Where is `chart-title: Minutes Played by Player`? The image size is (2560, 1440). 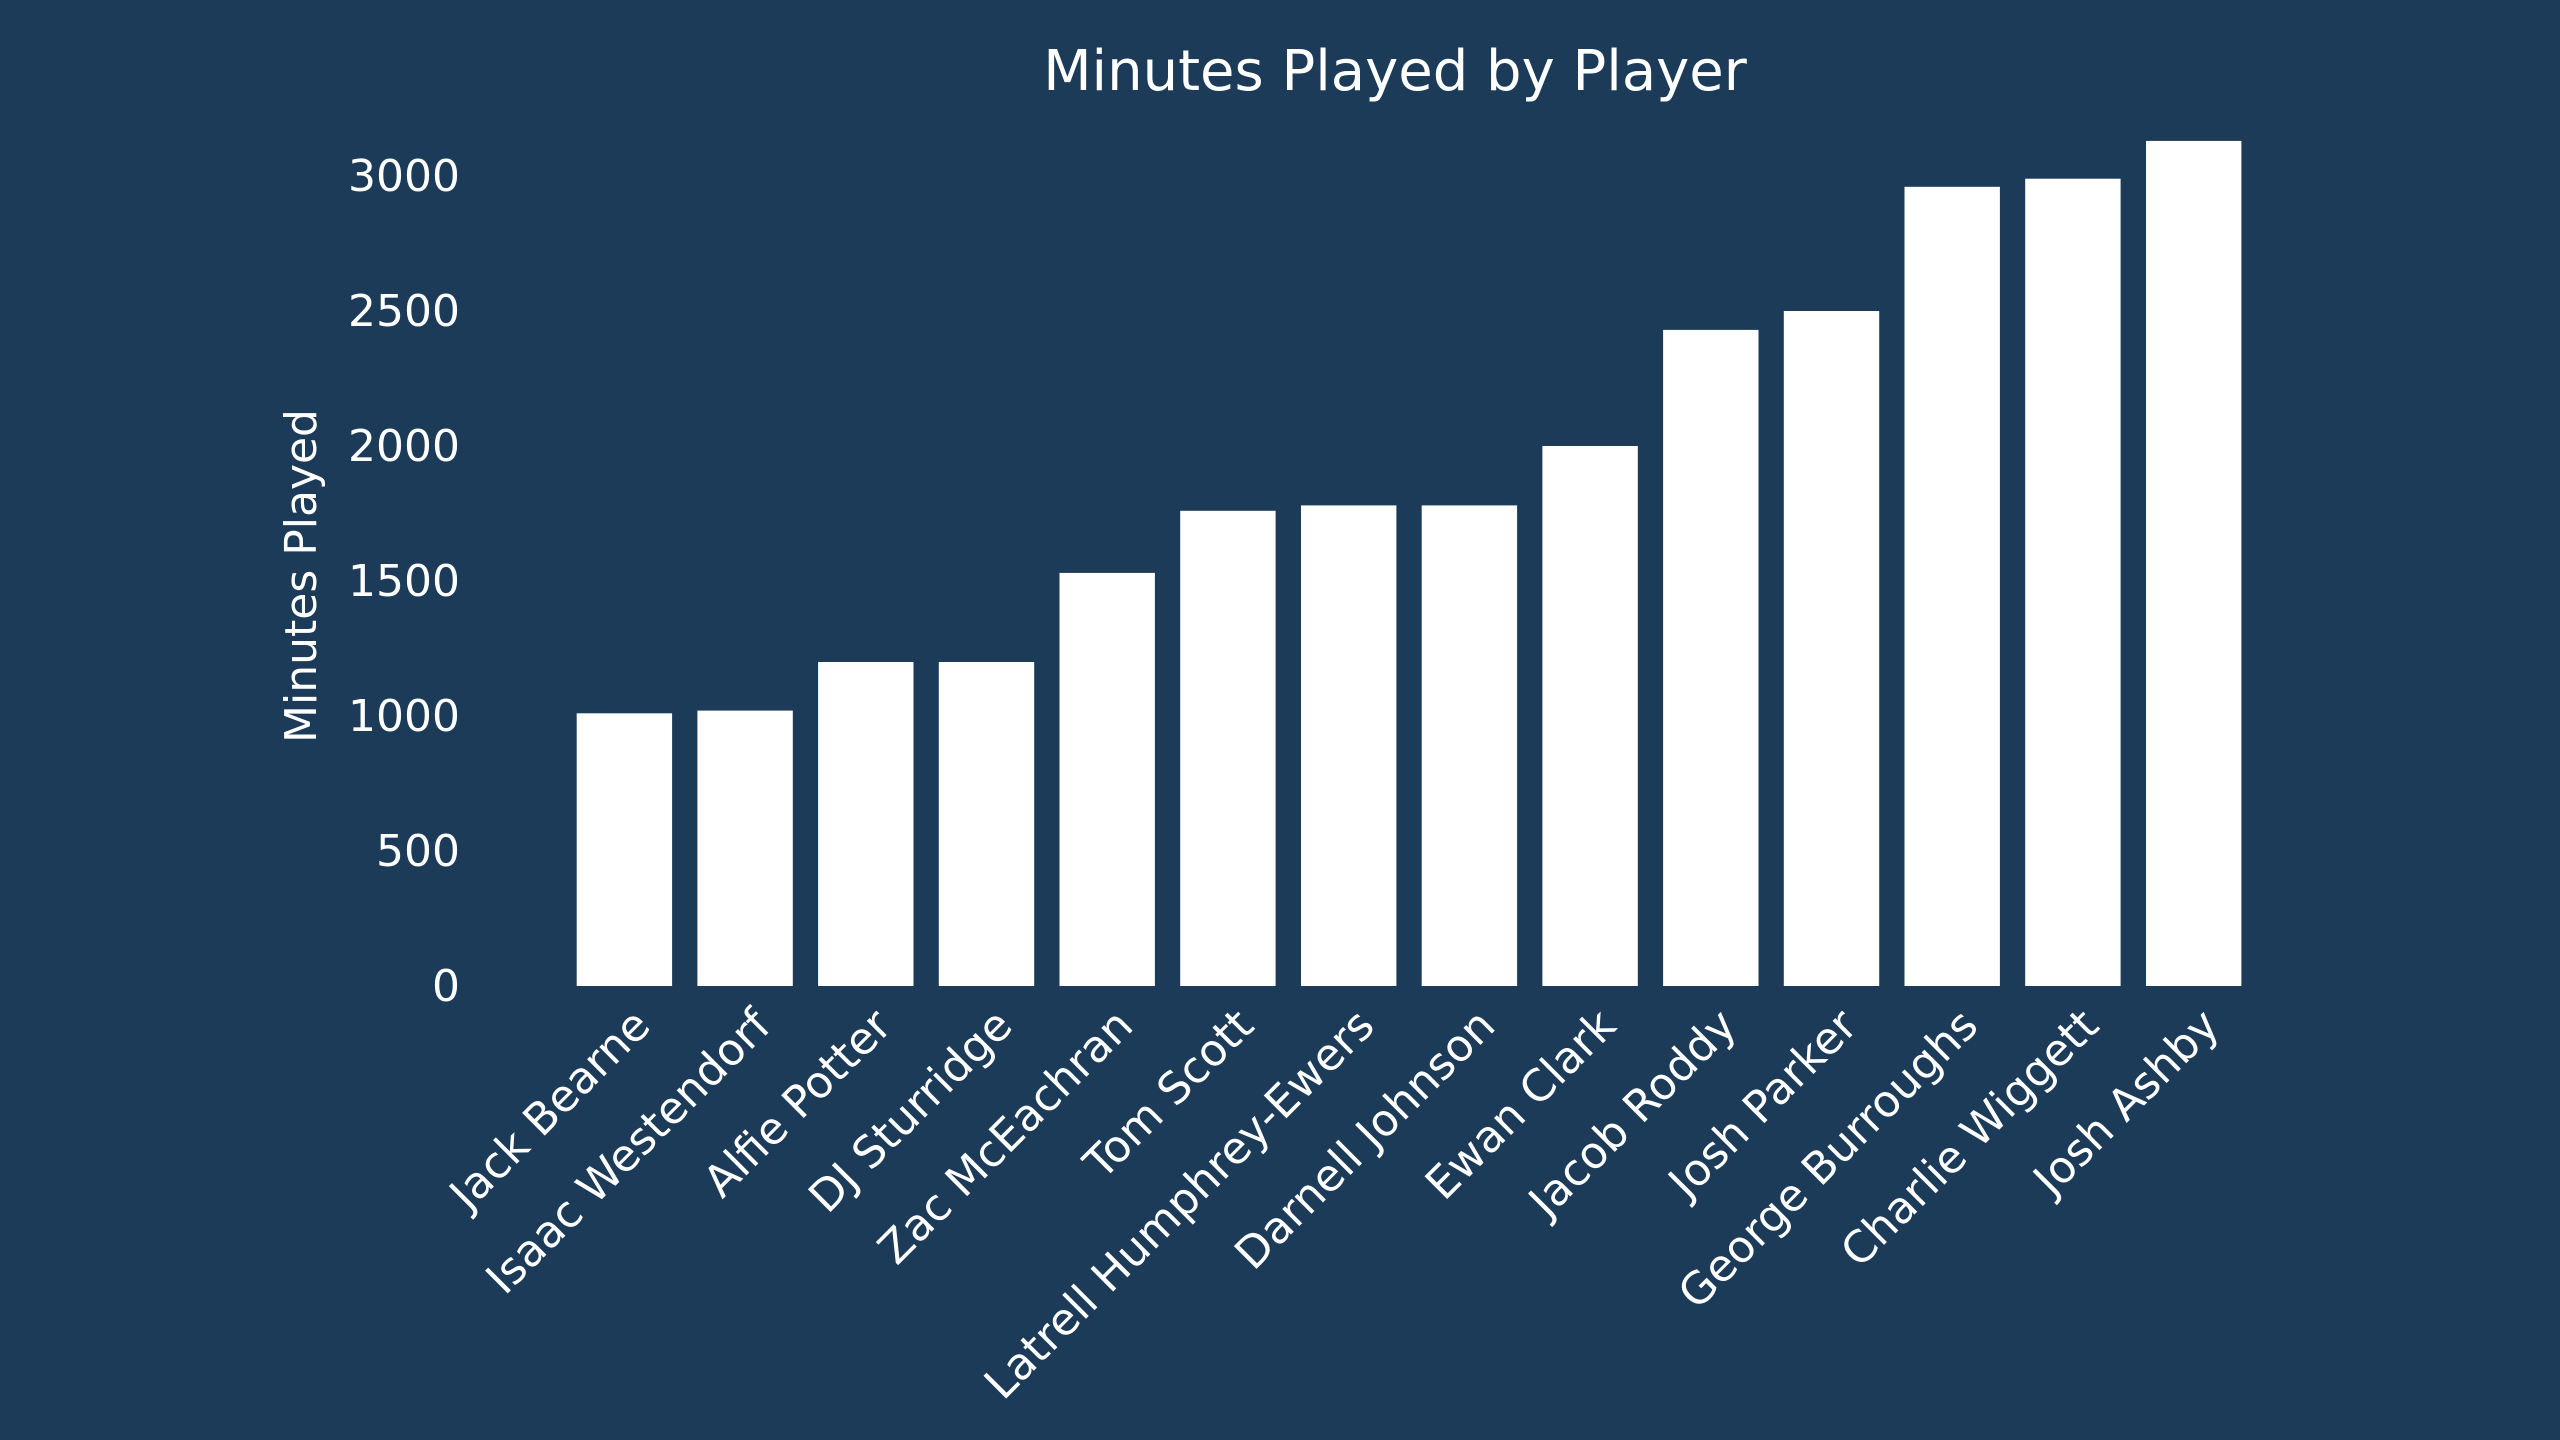 chart-title: Minutes Played by Player is located at coordinates (1395, 71).